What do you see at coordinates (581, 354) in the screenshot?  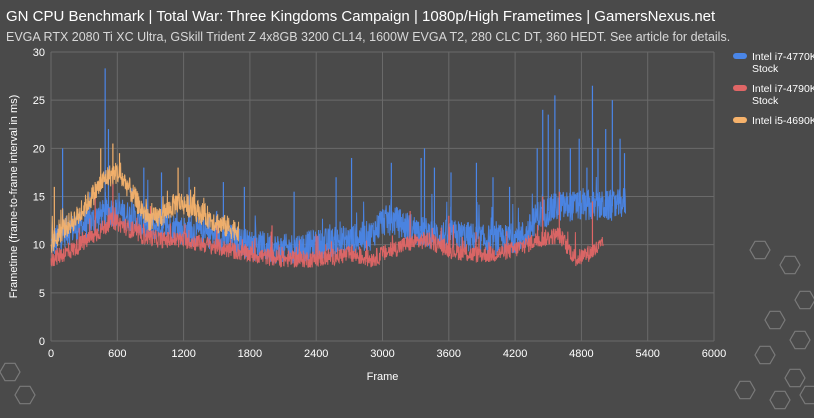 I see `x-tick-label: 4800` at bounding box center [581, 354].